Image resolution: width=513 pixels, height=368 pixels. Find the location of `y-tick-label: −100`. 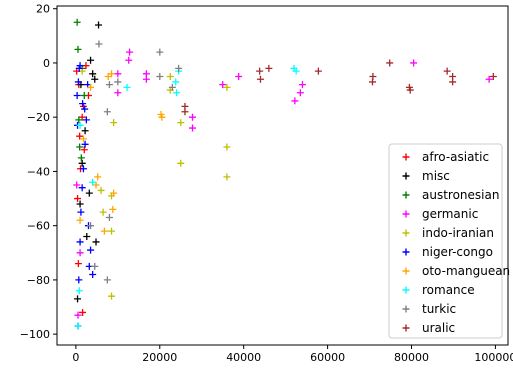

y-tick-label: −100 is located at coordinates (35, 334).